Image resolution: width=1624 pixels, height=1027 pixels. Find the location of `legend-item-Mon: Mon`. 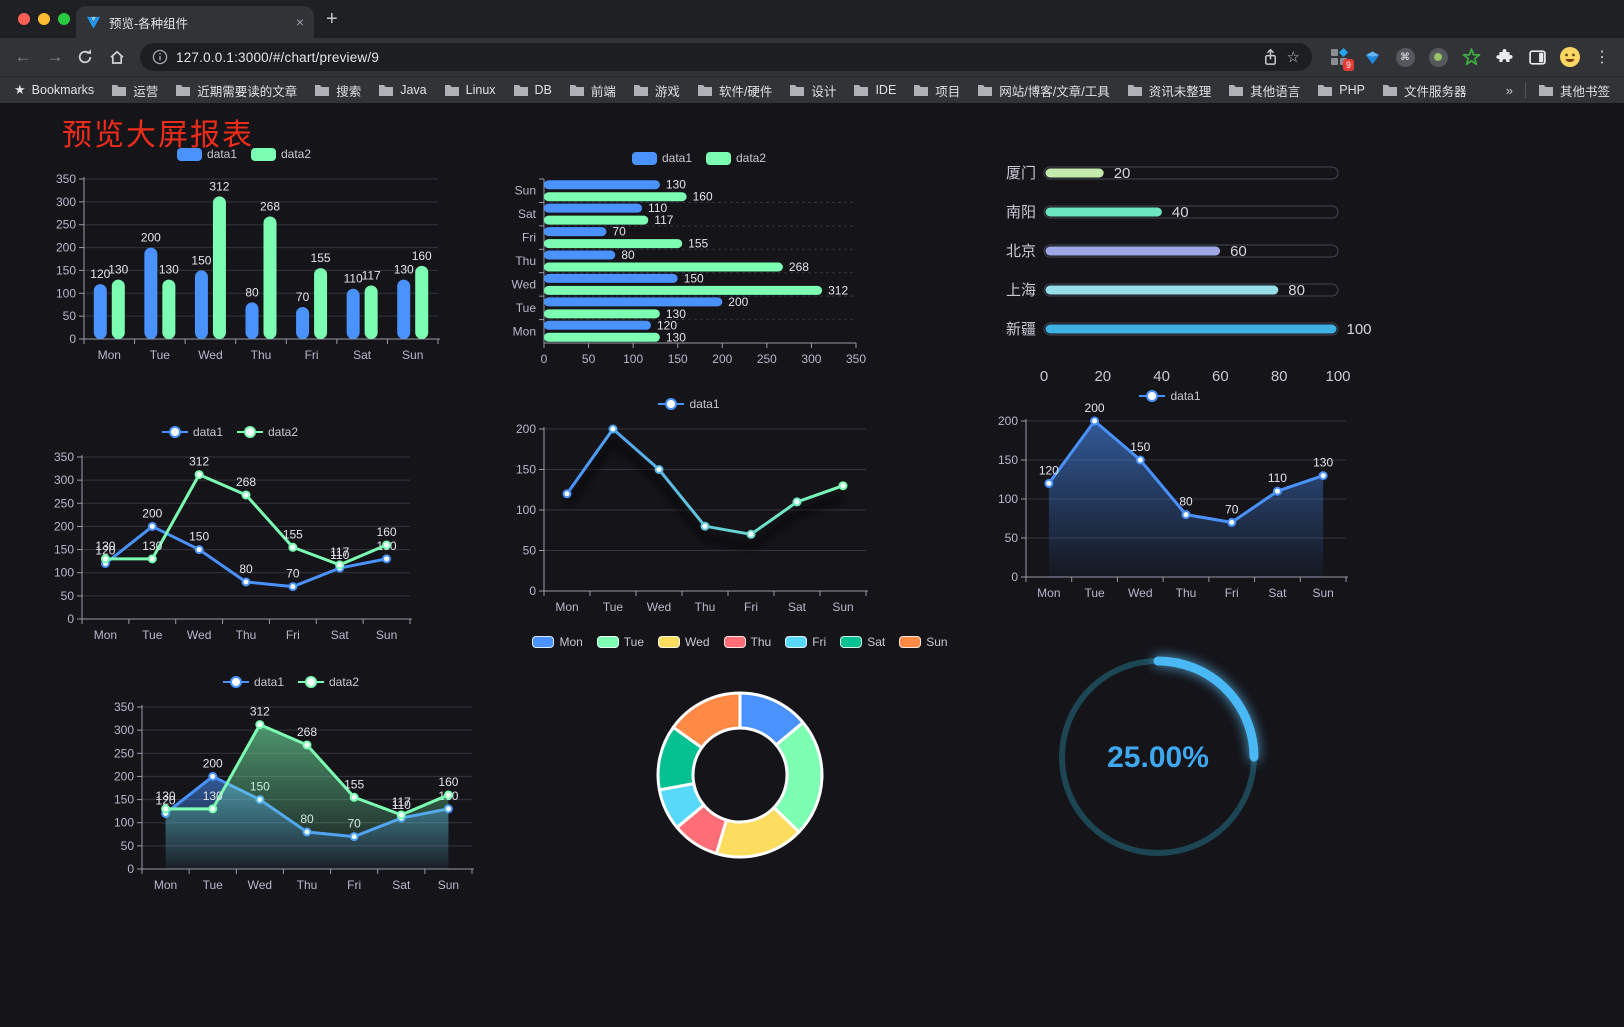

legend-item-Mon: Mon is located at coordinates (557, 642).